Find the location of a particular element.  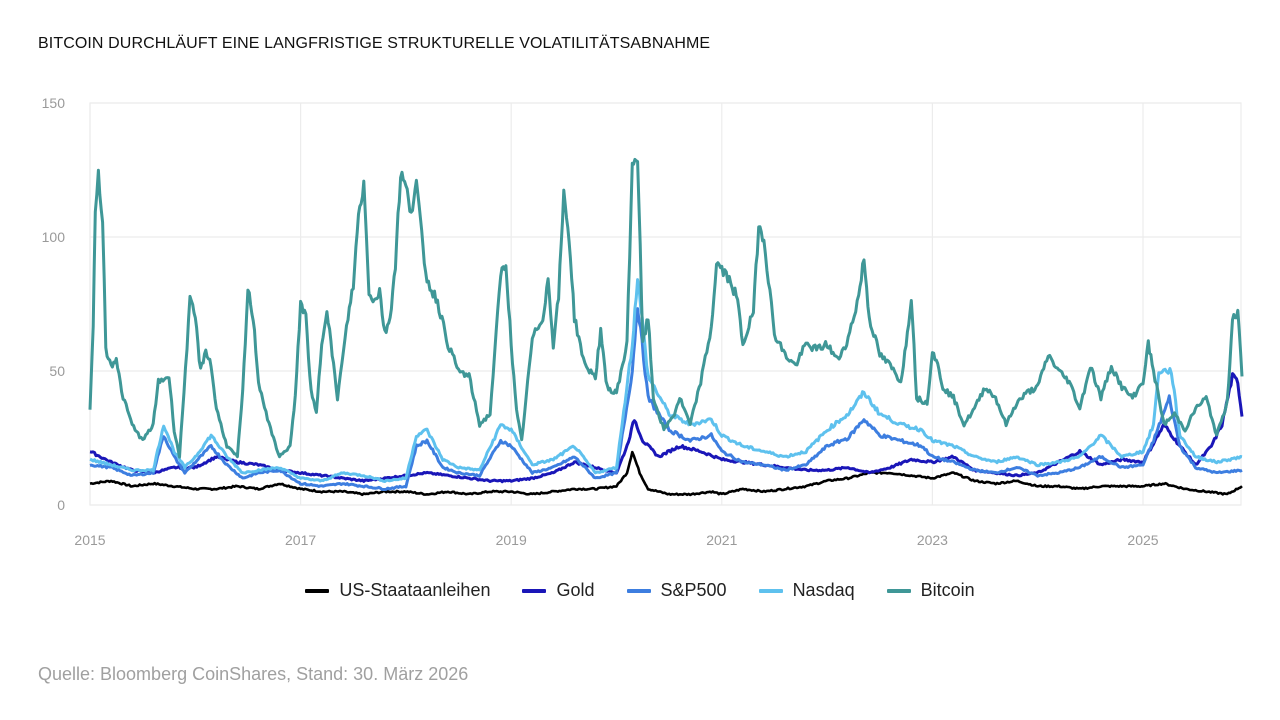

legend-label: Gold is located at coordinates (575, 590).